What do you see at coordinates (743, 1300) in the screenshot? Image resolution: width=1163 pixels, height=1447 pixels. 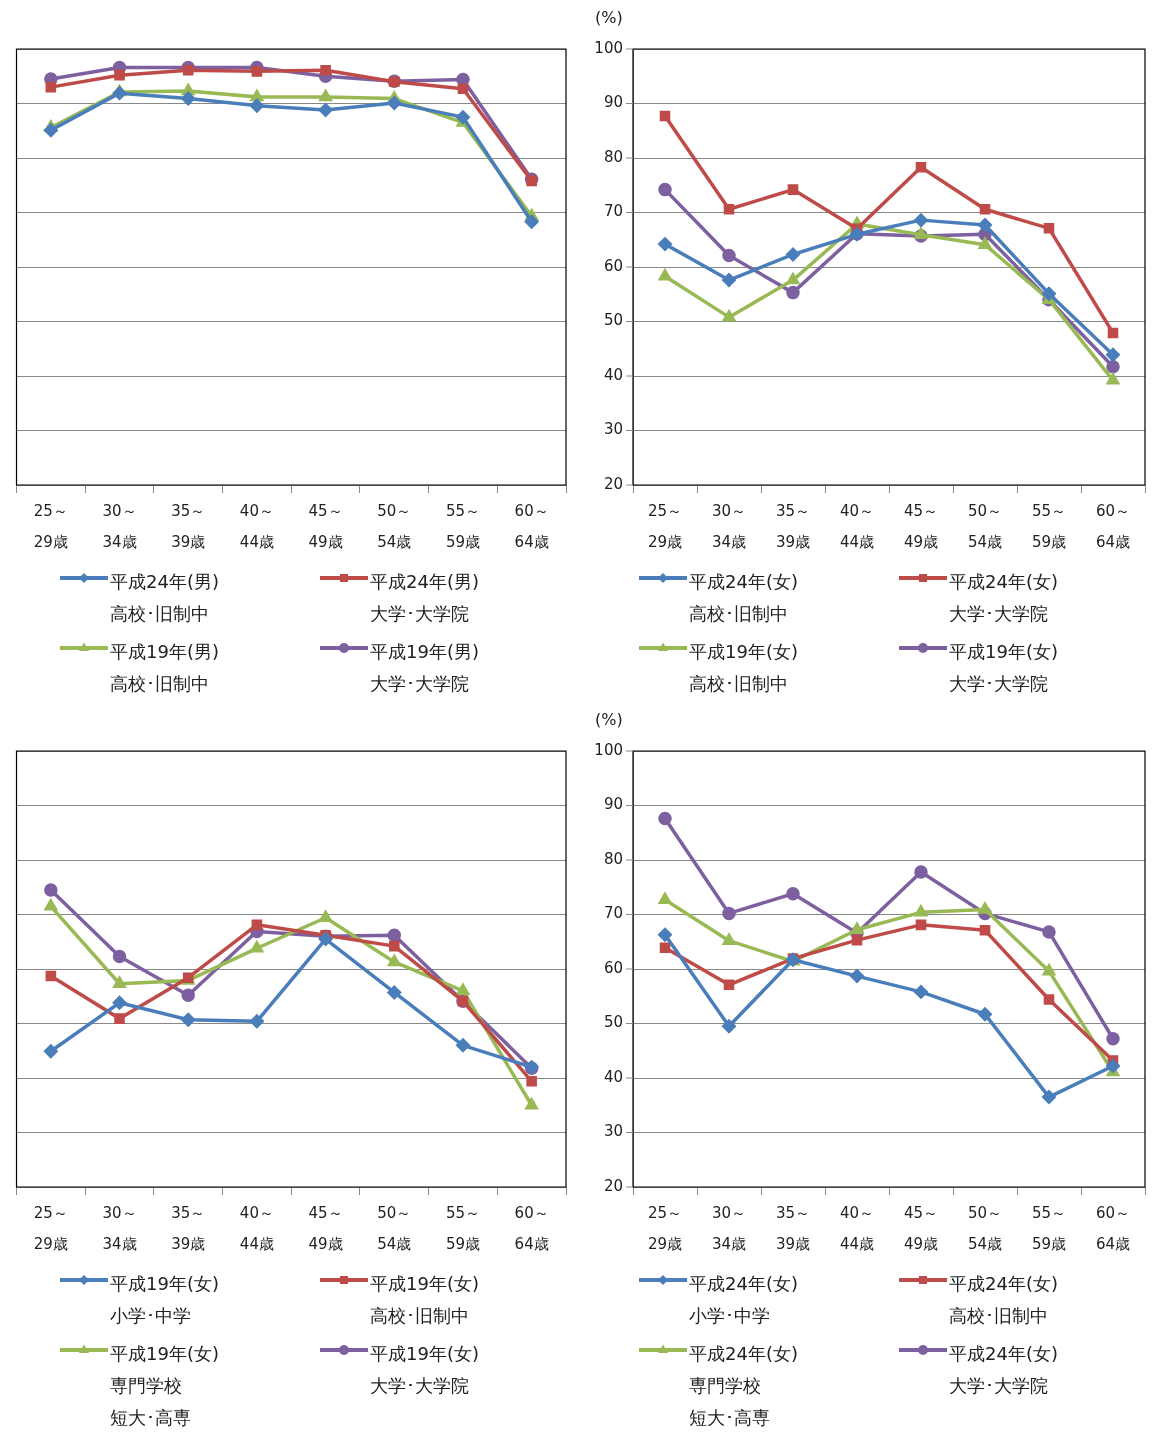 I see `legend-label: 平成24年(女) 小学･中学` at bounding box center [743, 1300].